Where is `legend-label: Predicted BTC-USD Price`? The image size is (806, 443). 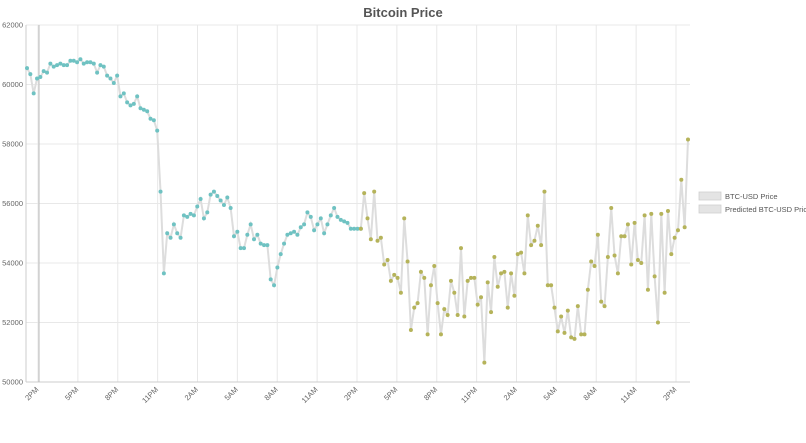
legend-label: Predicted BTC-USD Price is located at coordinates (765, 209).